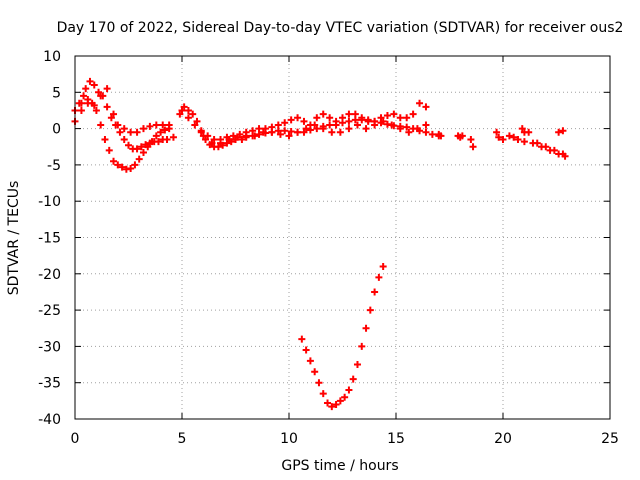 The image size is (640, 480). I want to click on series-arc-e, so click(304, 121).